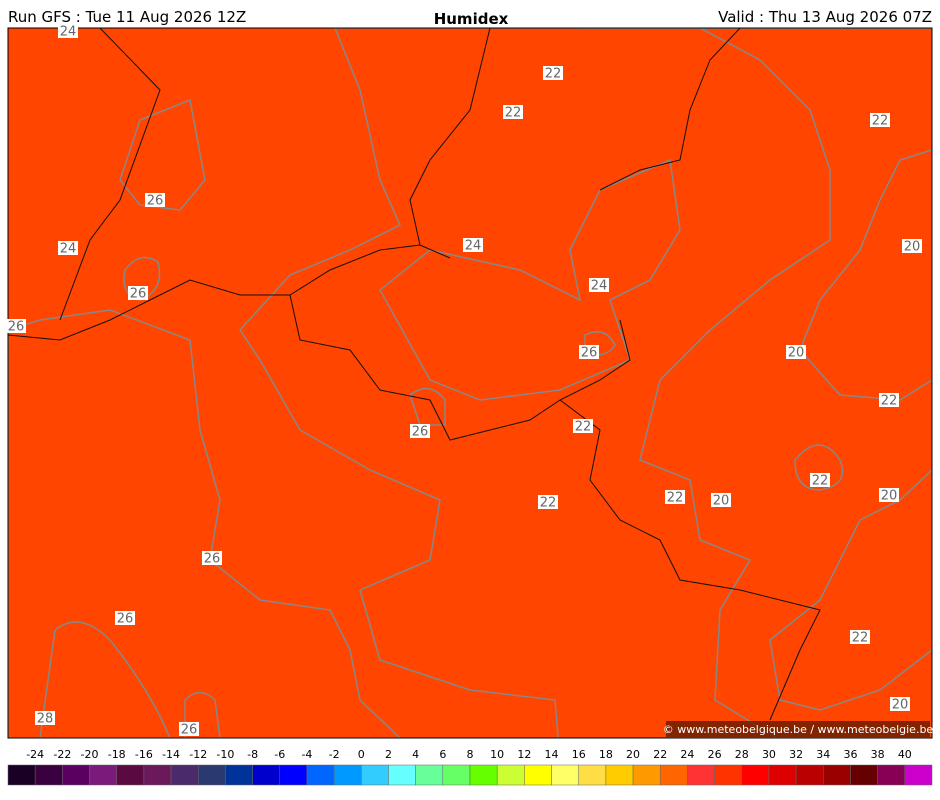  I want to click on colorbar-label: 26, so click(715, 754).